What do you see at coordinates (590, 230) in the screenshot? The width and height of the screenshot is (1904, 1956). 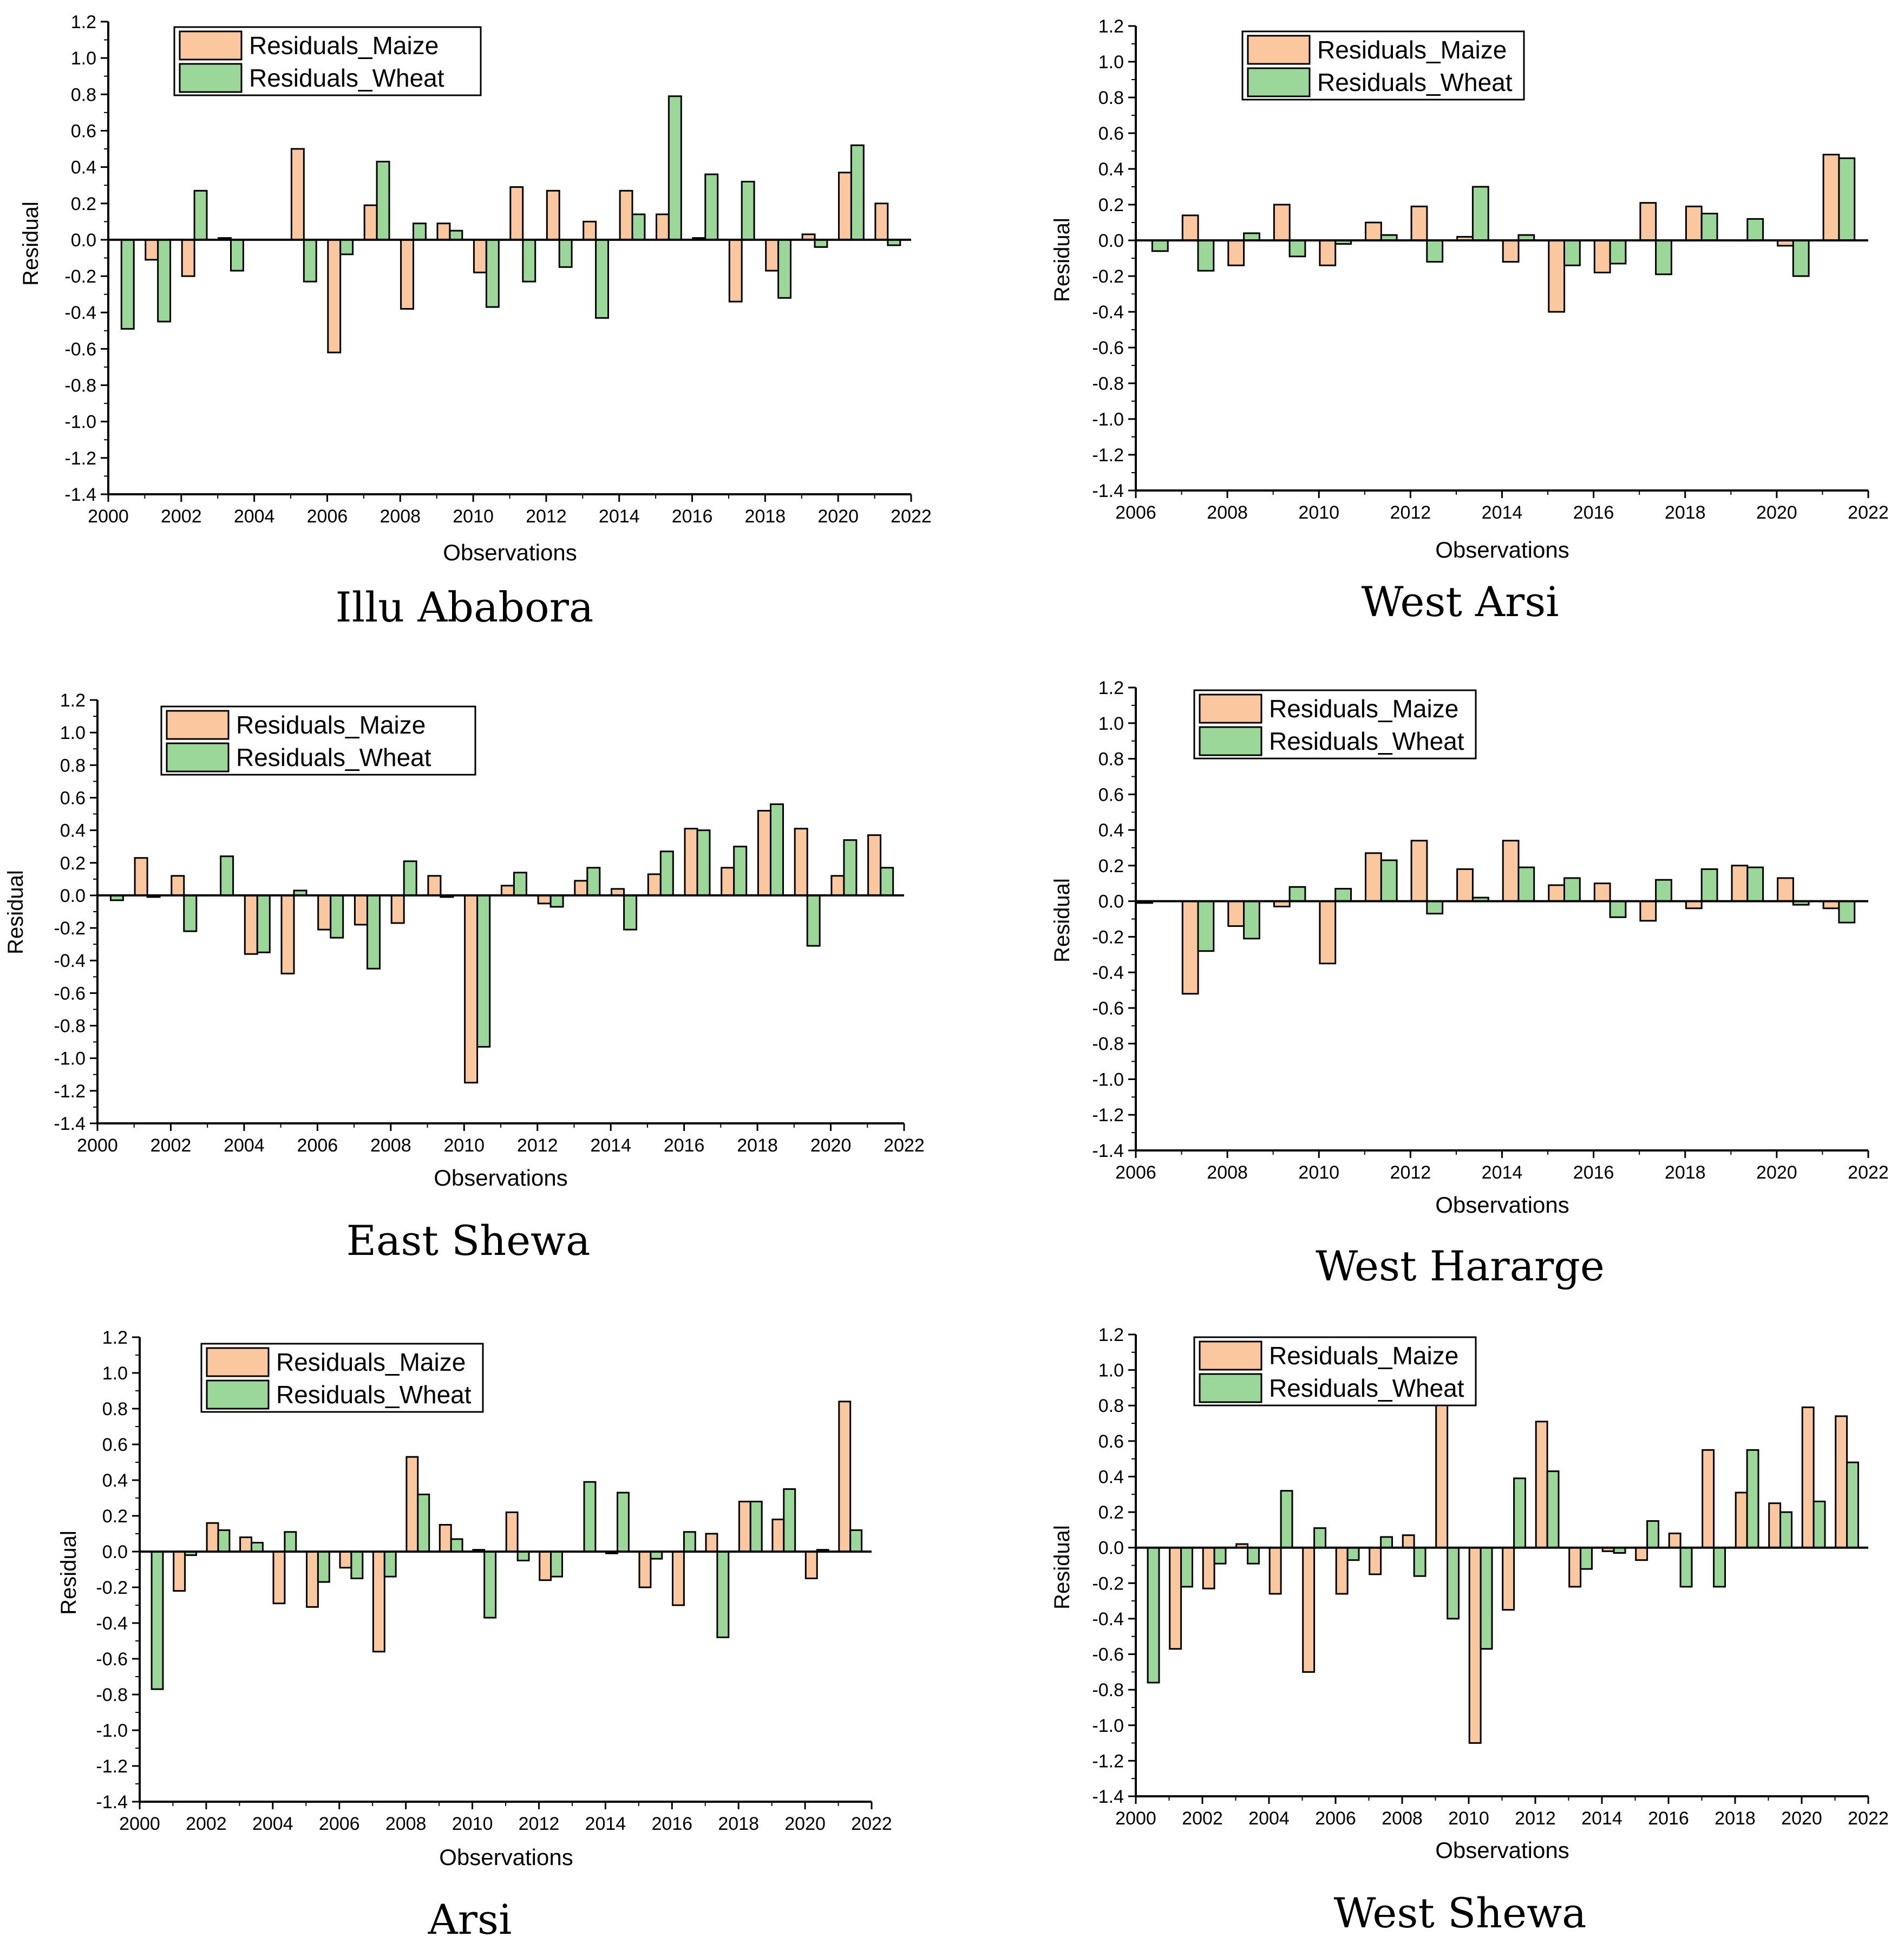 I see `maize-bar-2013` at bounding box center [590, 230].